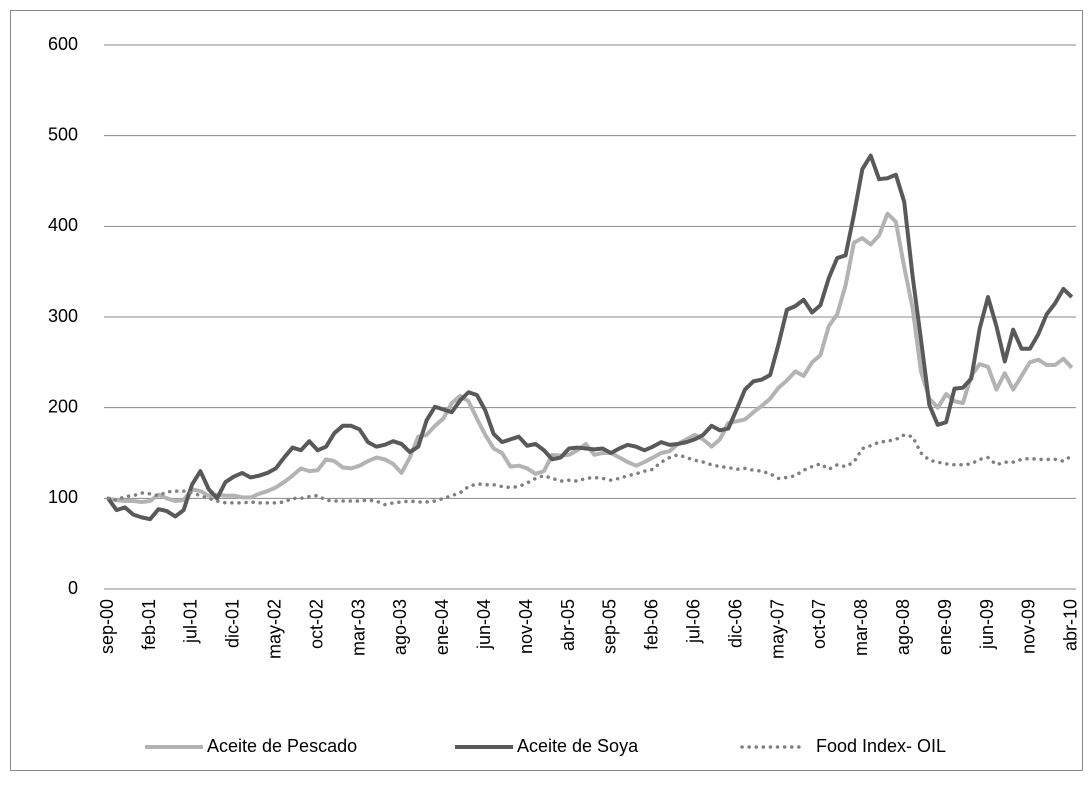  I want to click on x-tick-label: nov-04, so click(526, 626).